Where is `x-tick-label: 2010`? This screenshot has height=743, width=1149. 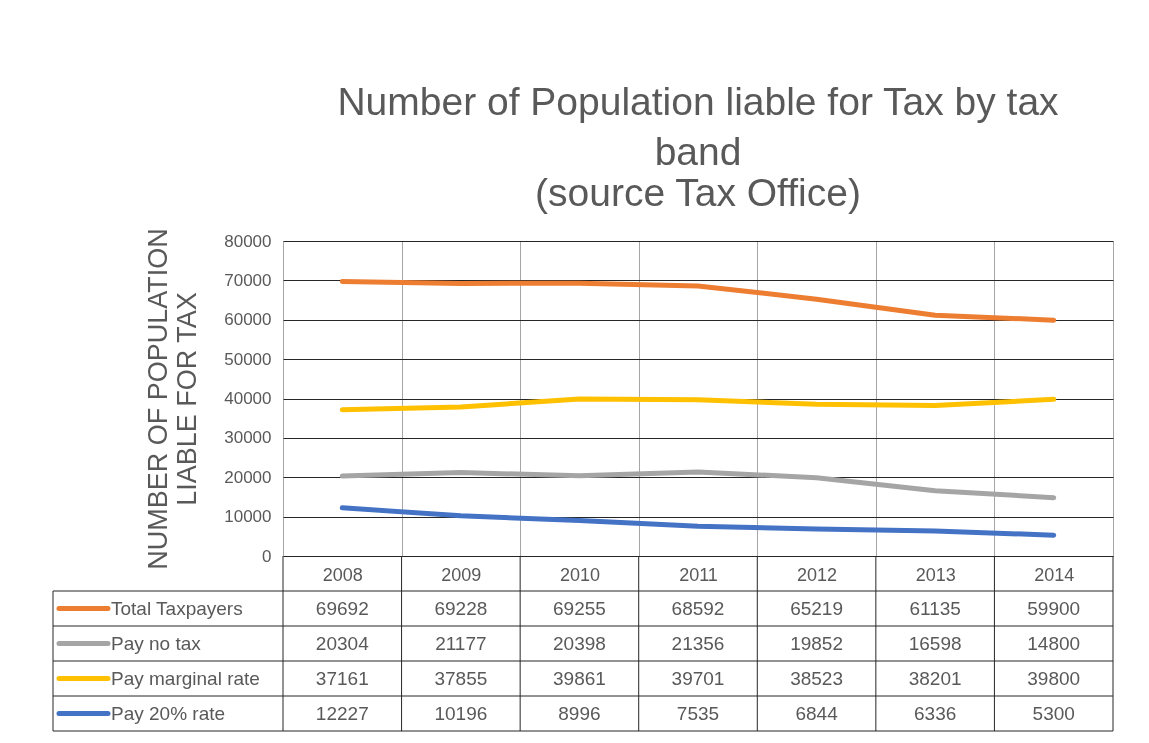 x-tick-label: 2010 is located at coordinates (579, 574).